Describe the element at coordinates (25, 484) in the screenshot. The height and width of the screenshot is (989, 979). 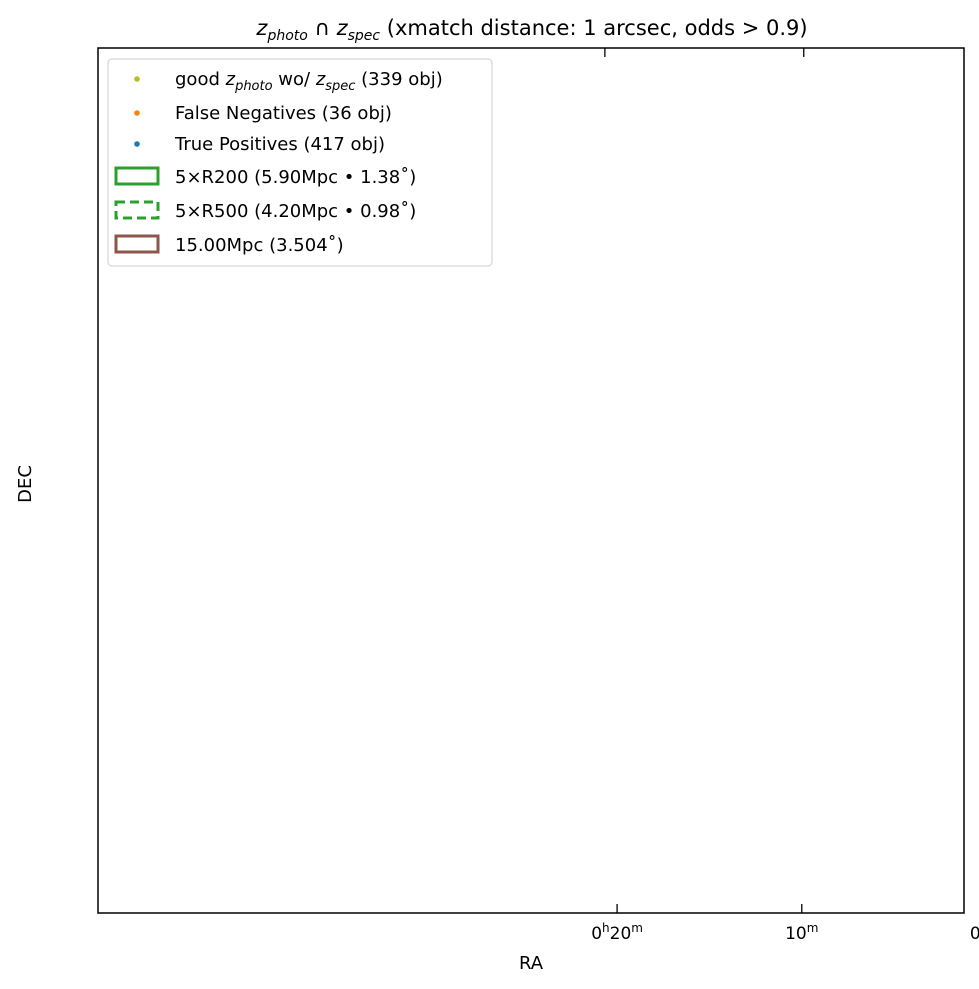
I see `y-axis-label: DEC` at that location.